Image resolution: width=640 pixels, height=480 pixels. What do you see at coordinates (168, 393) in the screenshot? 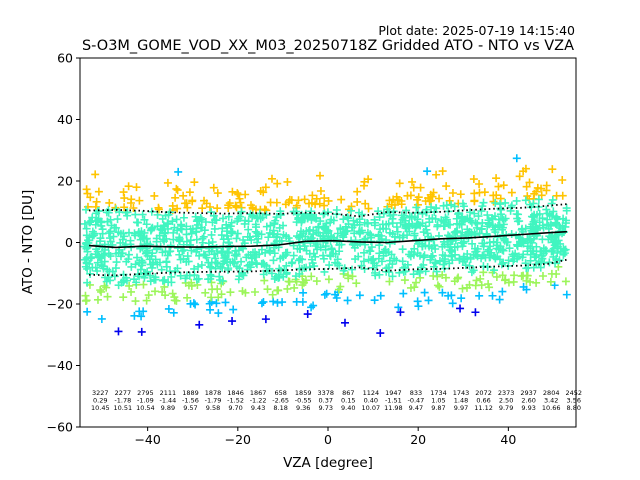
I see `bin-count: 2111` at bounding box center [168, 393].